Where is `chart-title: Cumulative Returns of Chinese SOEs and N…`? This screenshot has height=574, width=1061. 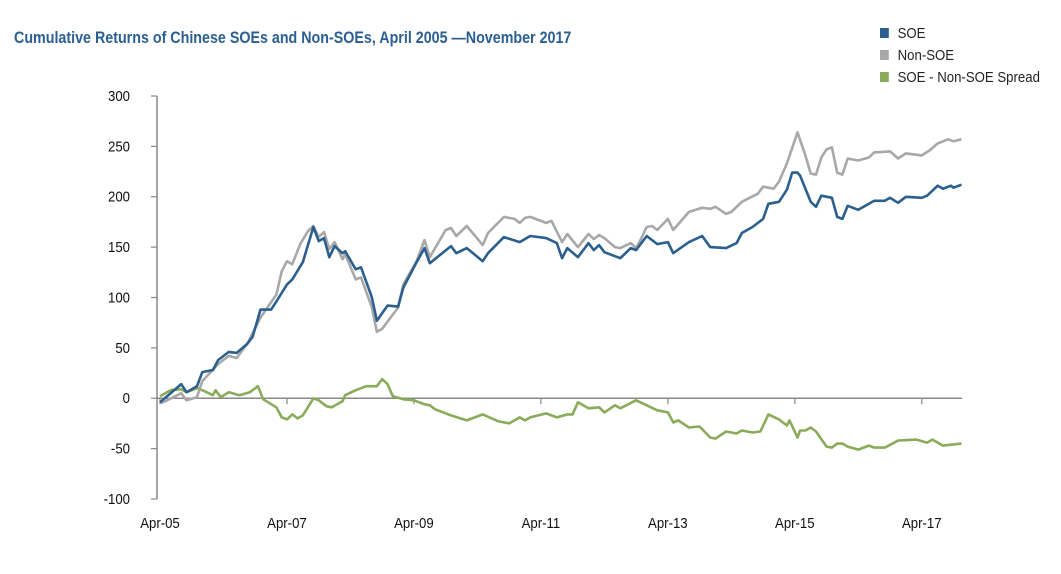
chart-title: Cumulative Returns of Chinese SOEs and N… is located at coordinates (293, 37).